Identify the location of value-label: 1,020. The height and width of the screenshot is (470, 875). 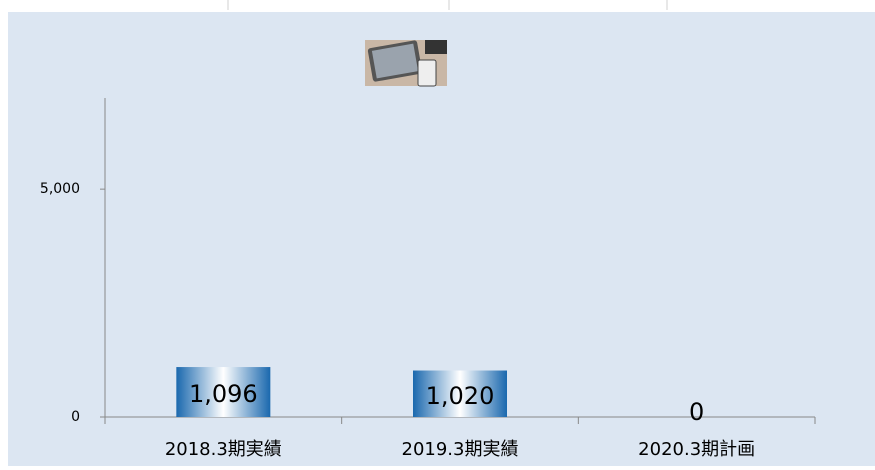
(460, 396).